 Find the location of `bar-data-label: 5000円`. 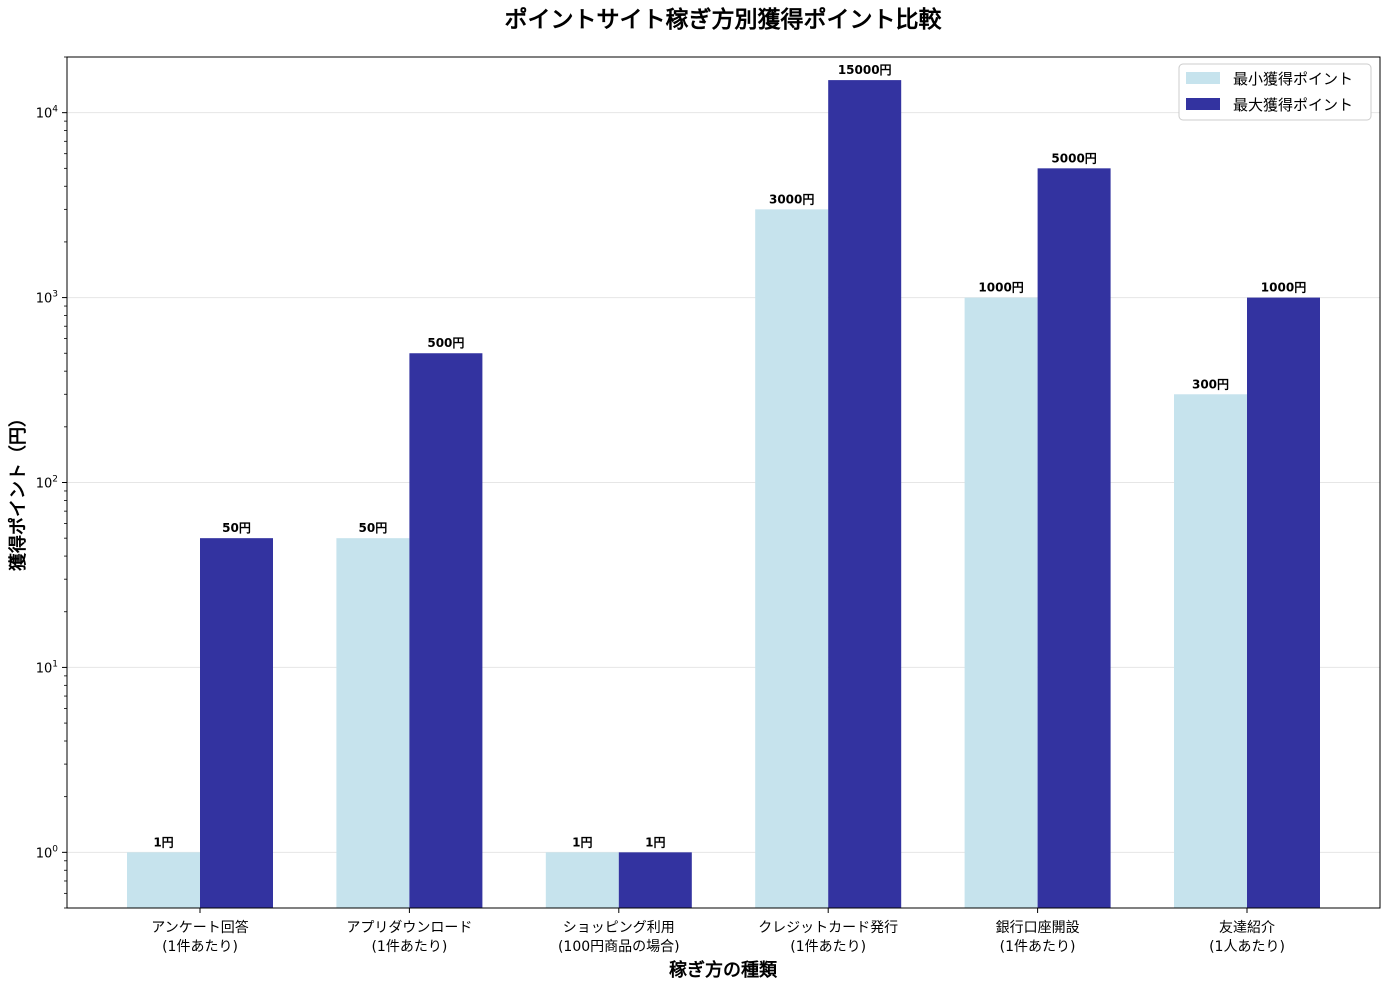

bar-data-label: 5000円 is located at coordinates (1073, 158).